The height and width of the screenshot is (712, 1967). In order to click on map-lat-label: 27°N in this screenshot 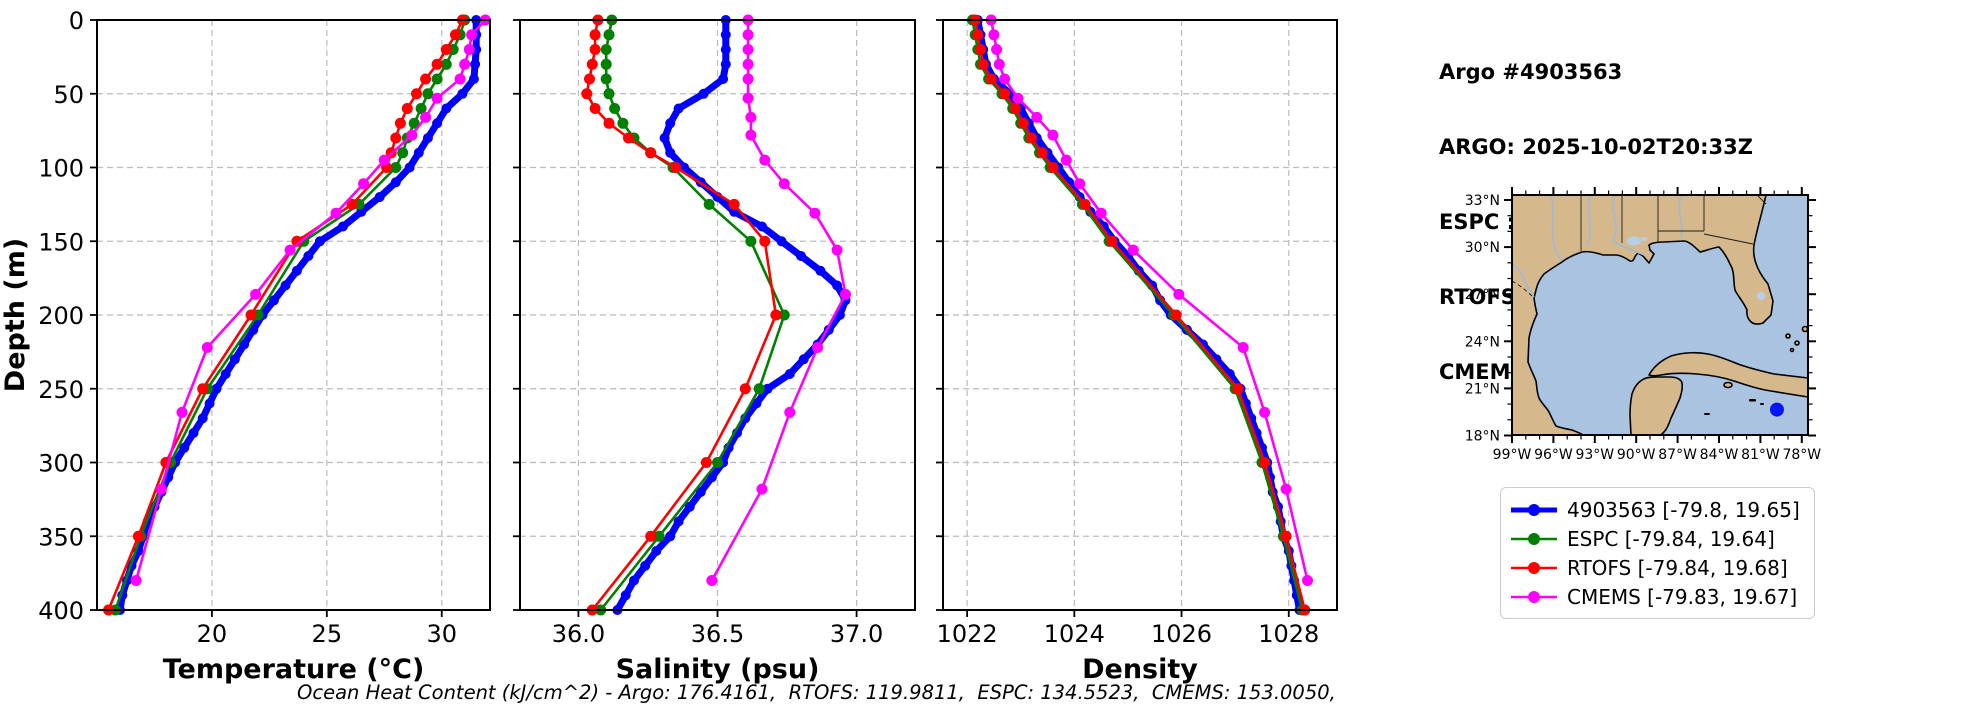, I will do `click(1482, 295)`.